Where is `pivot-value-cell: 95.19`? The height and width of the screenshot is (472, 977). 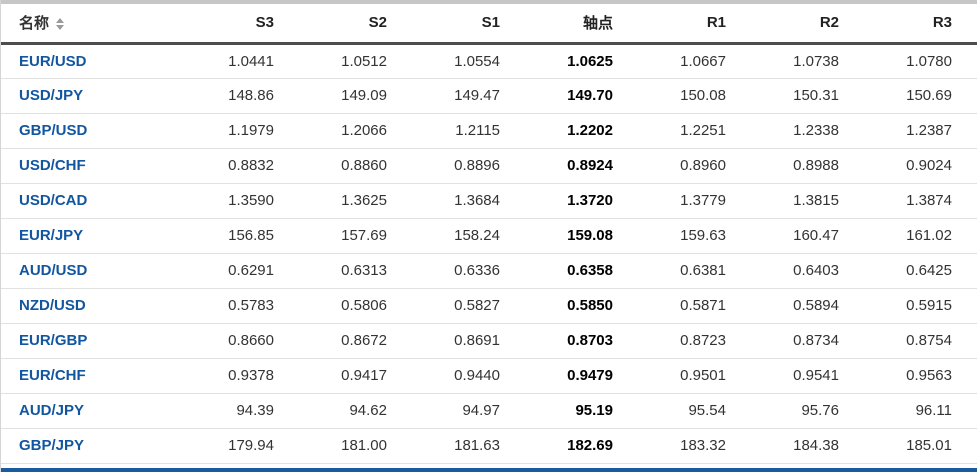 pivot-value-cell: 95.19 is located at coordinates (582, 411).